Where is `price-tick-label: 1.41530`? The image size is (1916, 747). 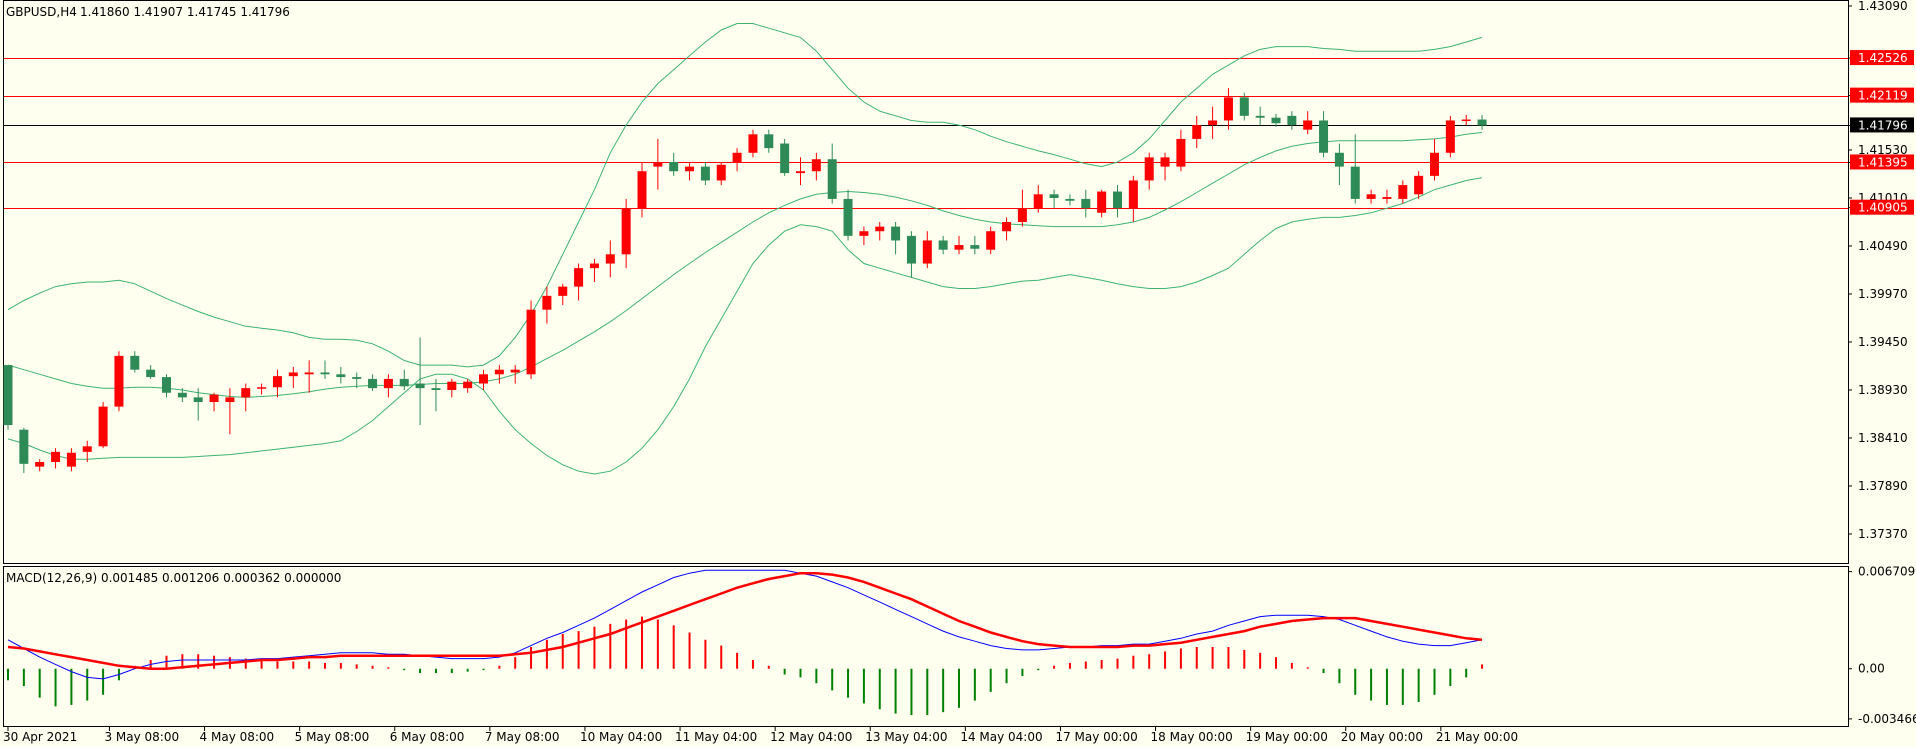 price-tick-label: 1.41530 is located at coordinates (1883, 150).